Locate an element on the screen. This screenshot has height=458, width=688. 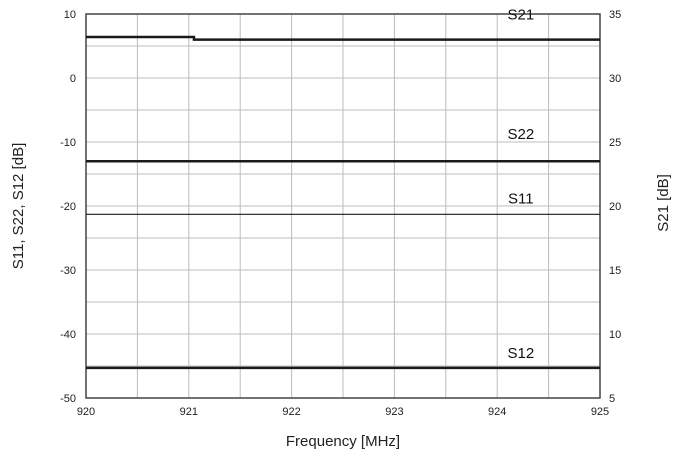
x-tick-label: 924 is located at coordinates (497, 412).